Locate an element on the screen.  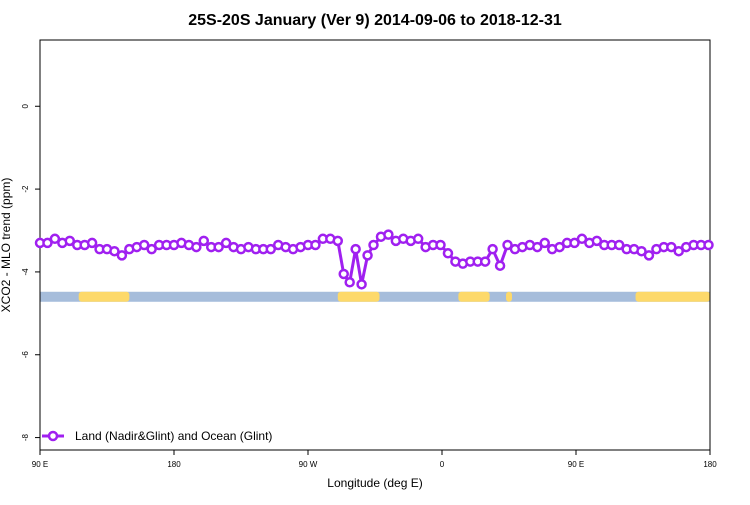
series-layer is located at coordinates (374, 259).